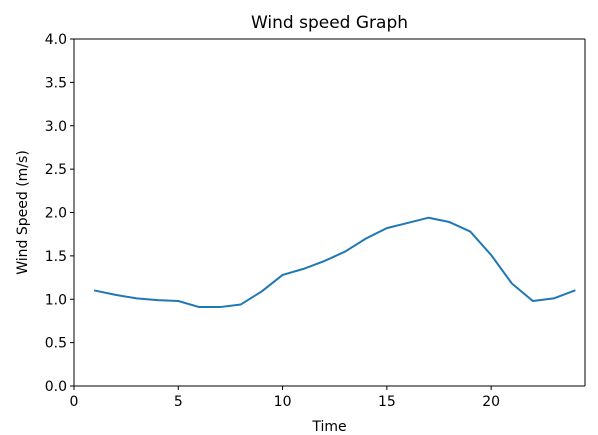  What do you see at coordinates (23, 212) in the screenshot?
I see `y-axis-label: Wind Speed (m/s)` at bounding box center [23, 212].